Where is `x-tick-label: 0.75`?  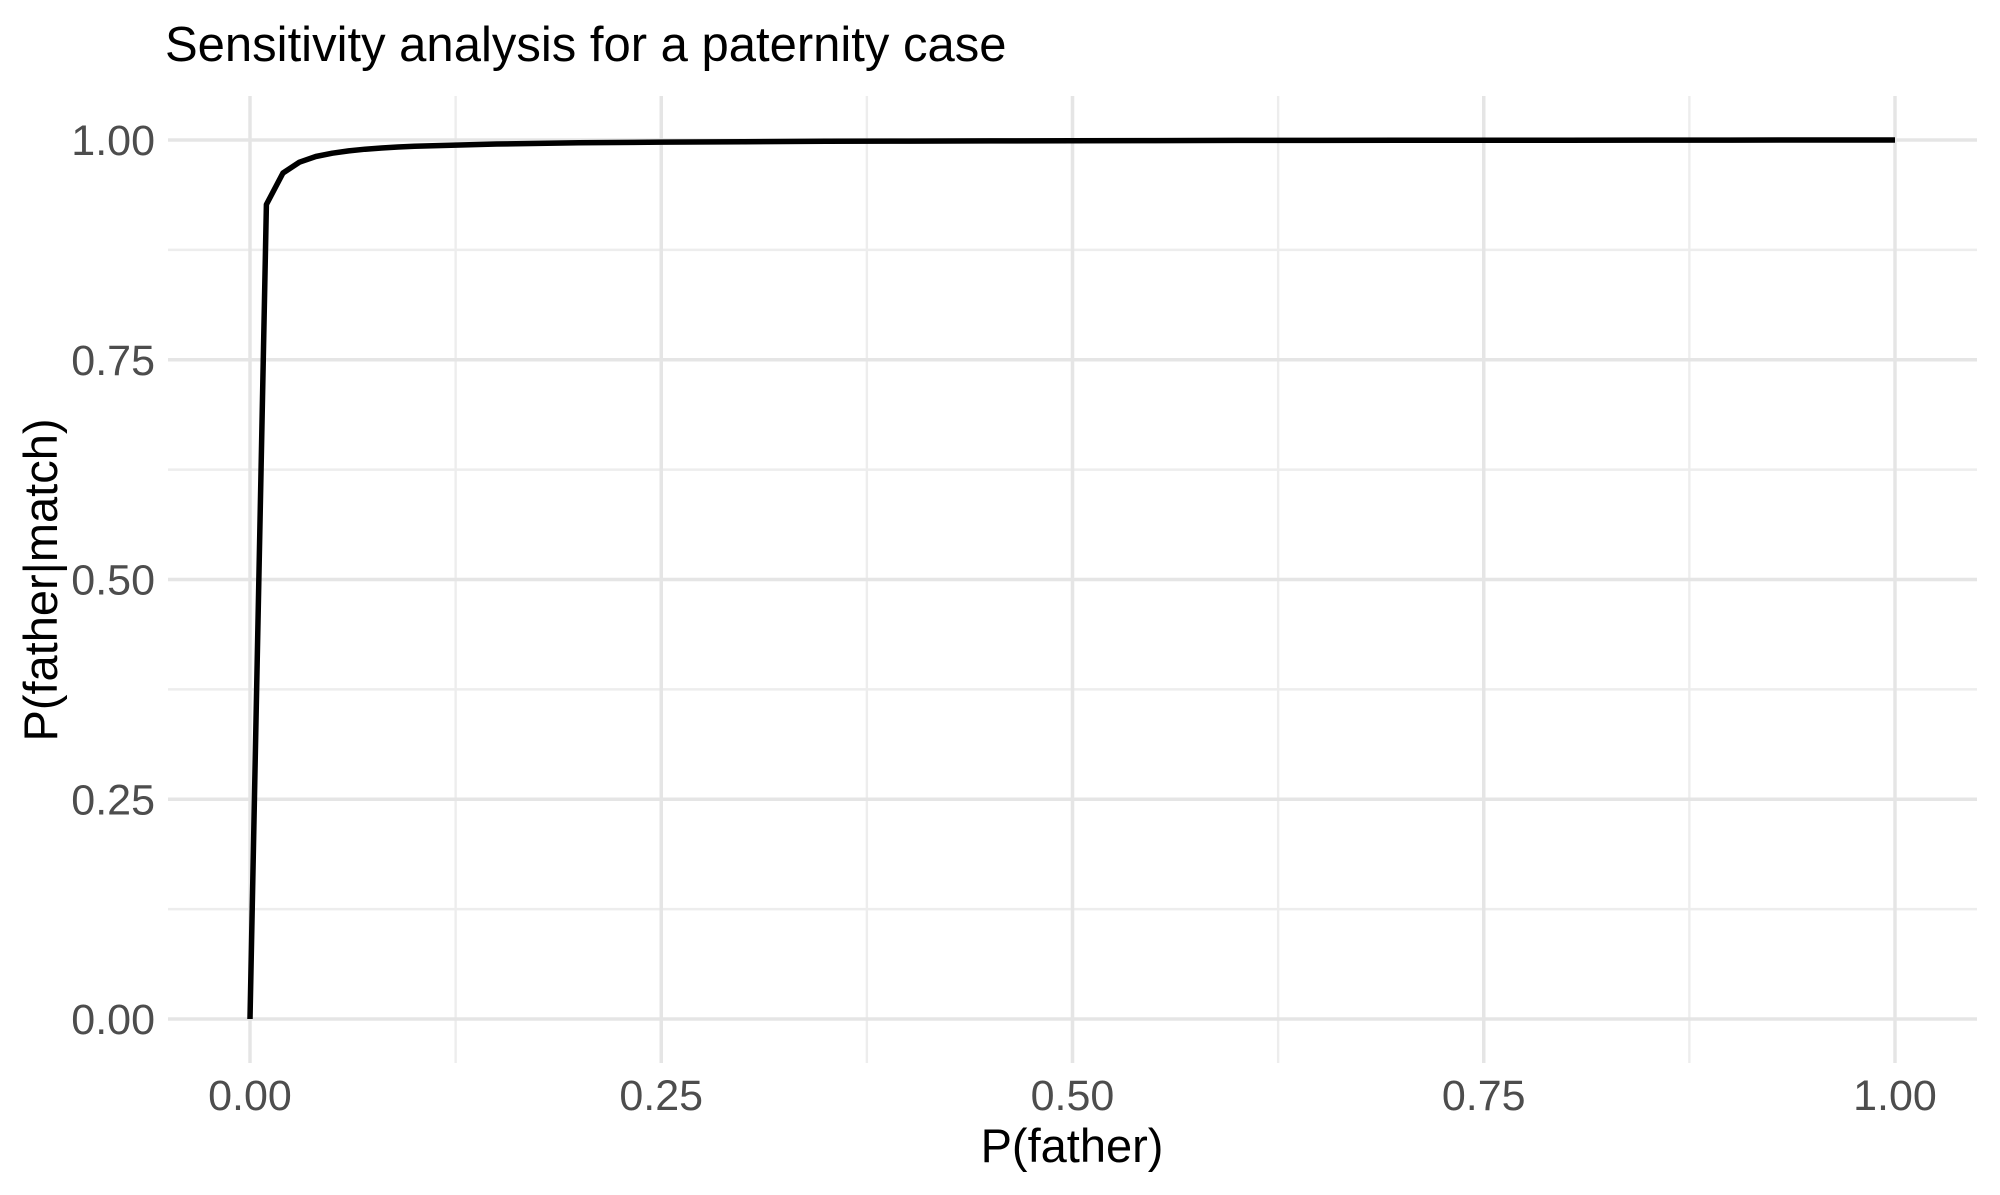
x-tick-label: 0.75 is located at coordinates (1484, 1096).